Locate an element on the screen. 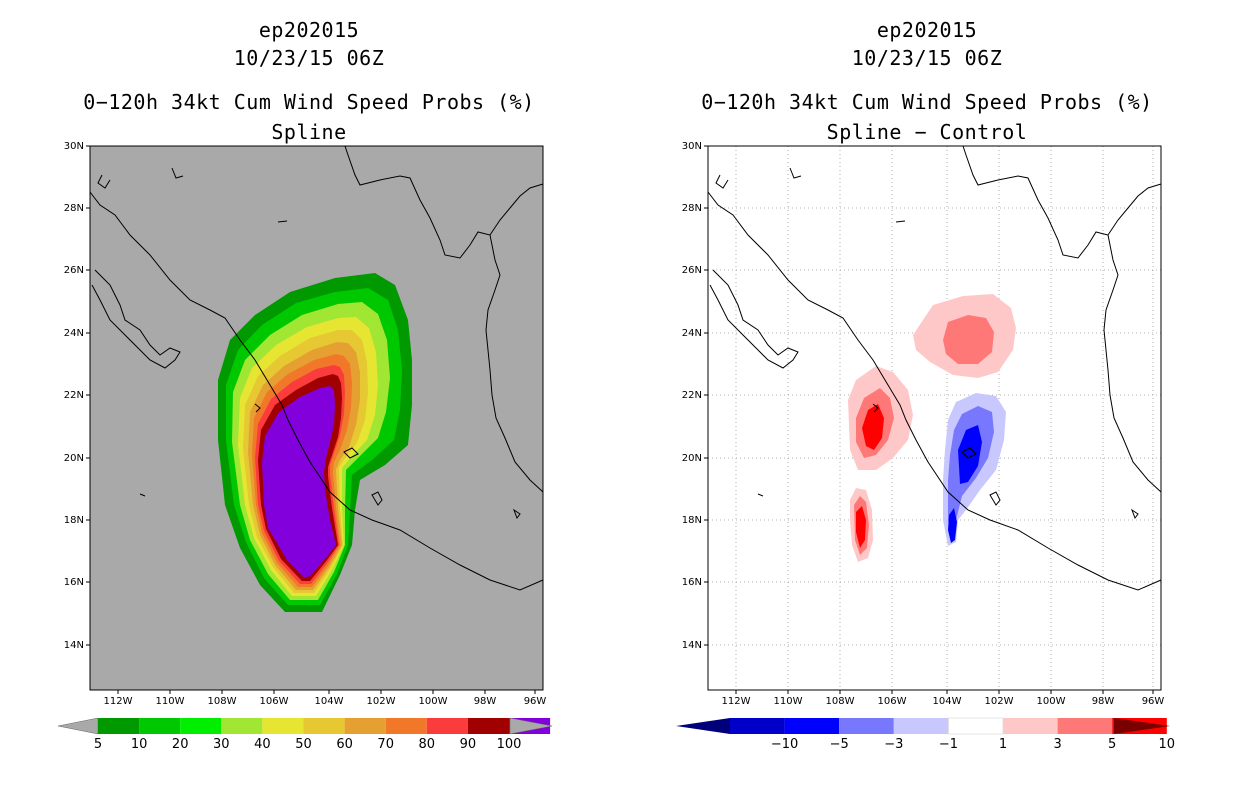  colorbar-label: 50 is located at coordinates (303, 744).